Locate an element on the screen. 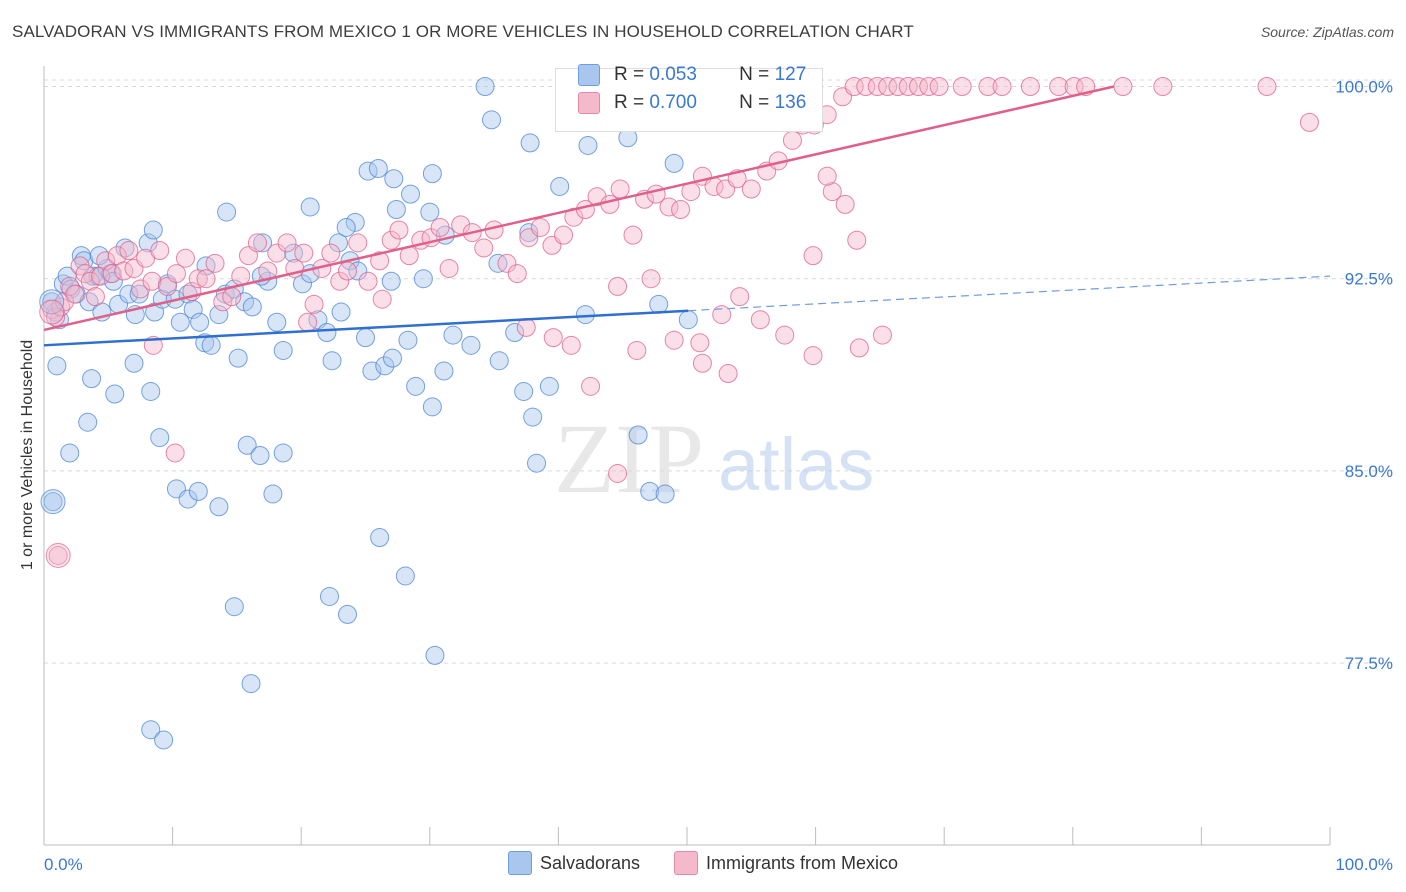  legend-label-salvadorans: Salvadorans is located at coordinates (590, 862).